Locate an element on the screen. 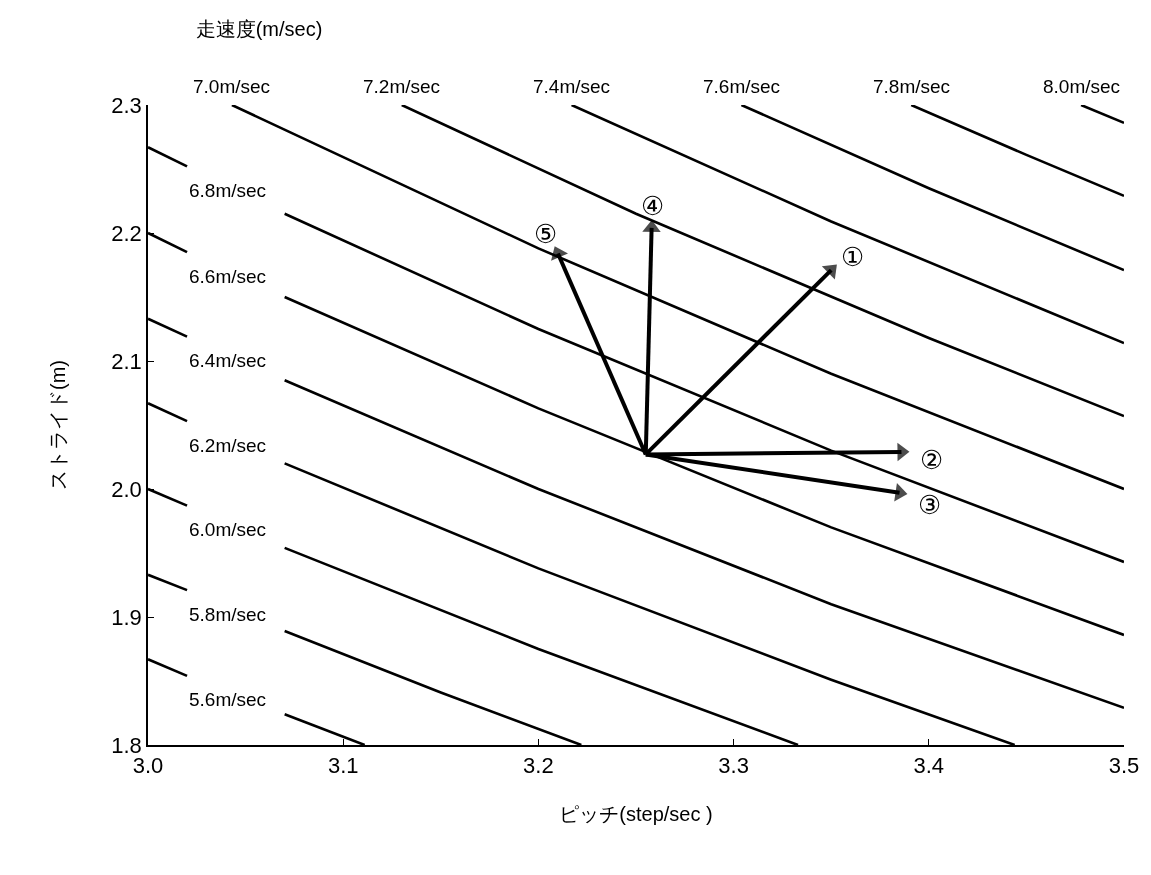  series-label: 7.0m/sec is located at coordinates (232, 86).